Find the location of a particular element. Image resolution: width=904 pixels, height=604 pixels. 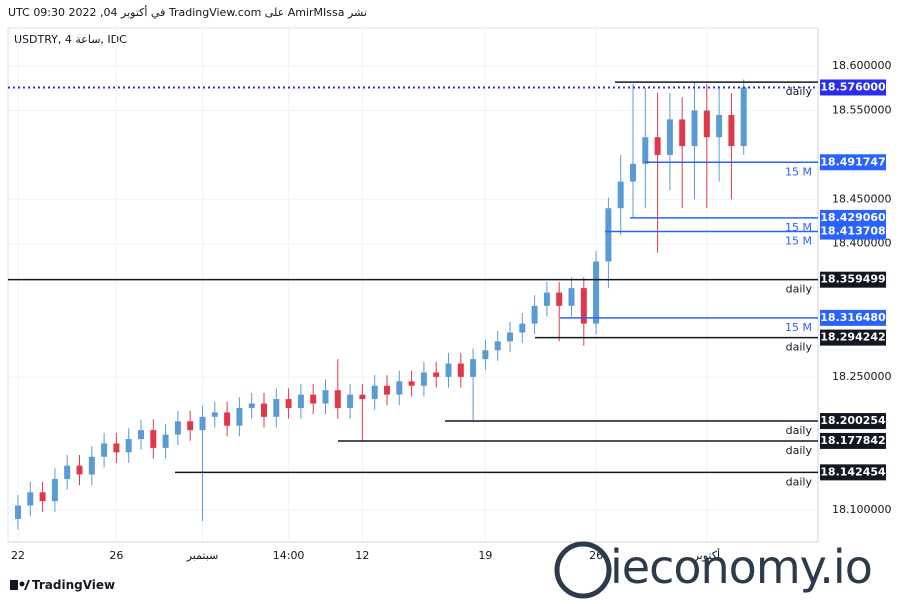

y-tick-label: 18.450000 is located at coordinates (862, 198).